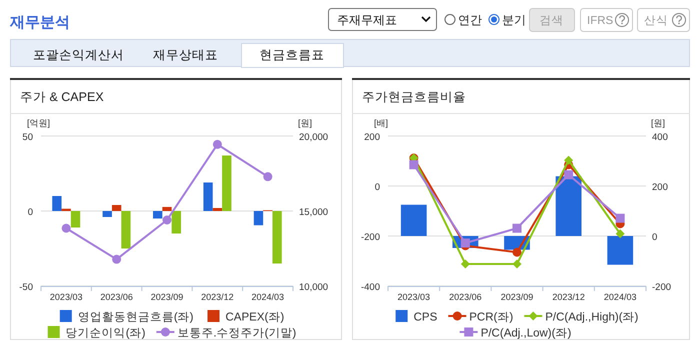  What do you see at coordinates (426, 318) in the screenshot?
I see `legend-label: CPS` at bounding box center [426, 318].